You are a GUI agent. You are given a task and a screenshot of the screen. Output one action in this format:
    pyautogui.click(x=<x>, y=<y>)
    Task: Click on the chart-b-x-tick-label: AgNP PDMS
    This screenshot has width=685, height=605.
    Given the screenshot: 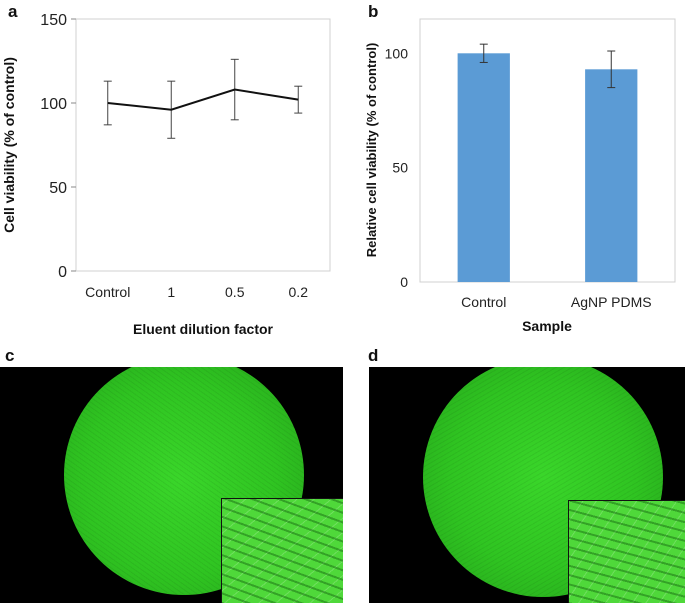 What is the action you would take?
    pyautogui.click(x=611, y=302)
    